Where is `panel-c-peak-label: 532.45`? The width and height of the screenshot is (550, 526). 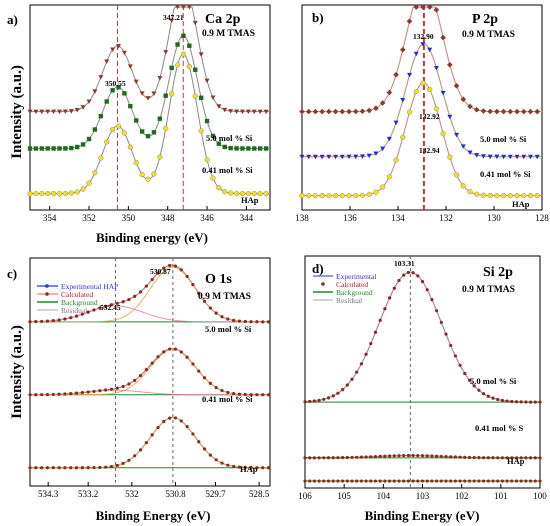 panel-c-peak-label: 532.45 is located at coordinates (110, 307).